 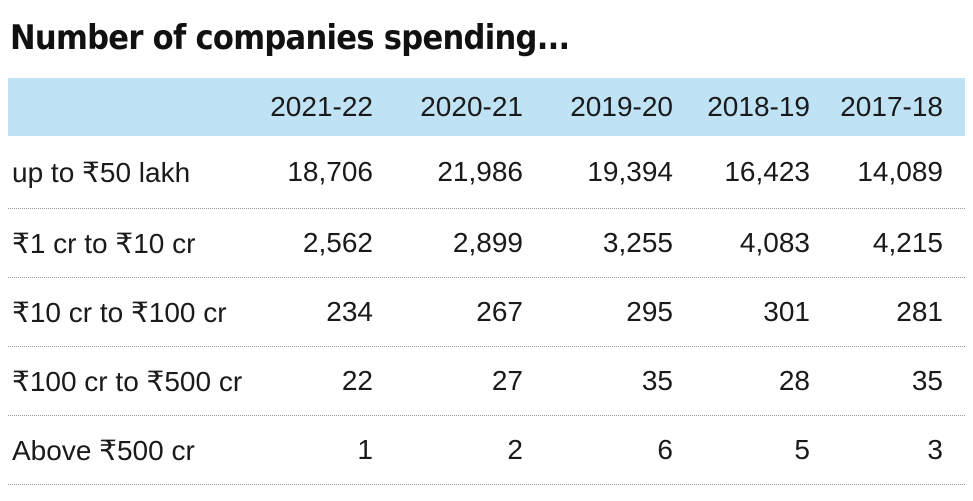 What do you see at coordinates (104, 243) in the screenshot?
I see `row-label: ₹1 cr to ₹10 cr` at bounding box center [104, 243].